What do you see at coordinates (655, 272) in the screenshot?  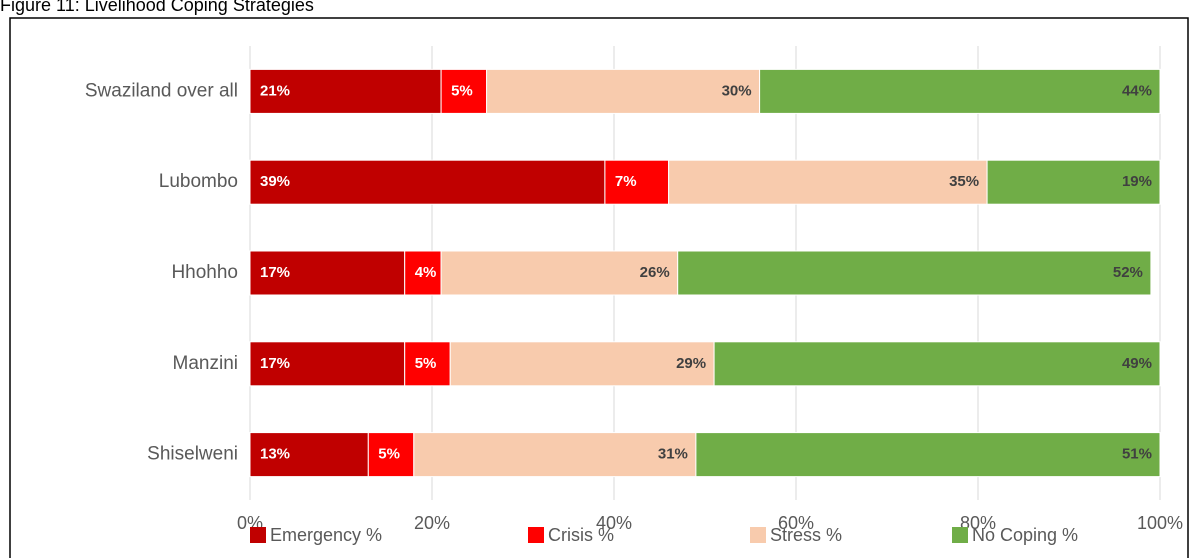 I see `data-label: 26%` at bounding box center [655, 272].